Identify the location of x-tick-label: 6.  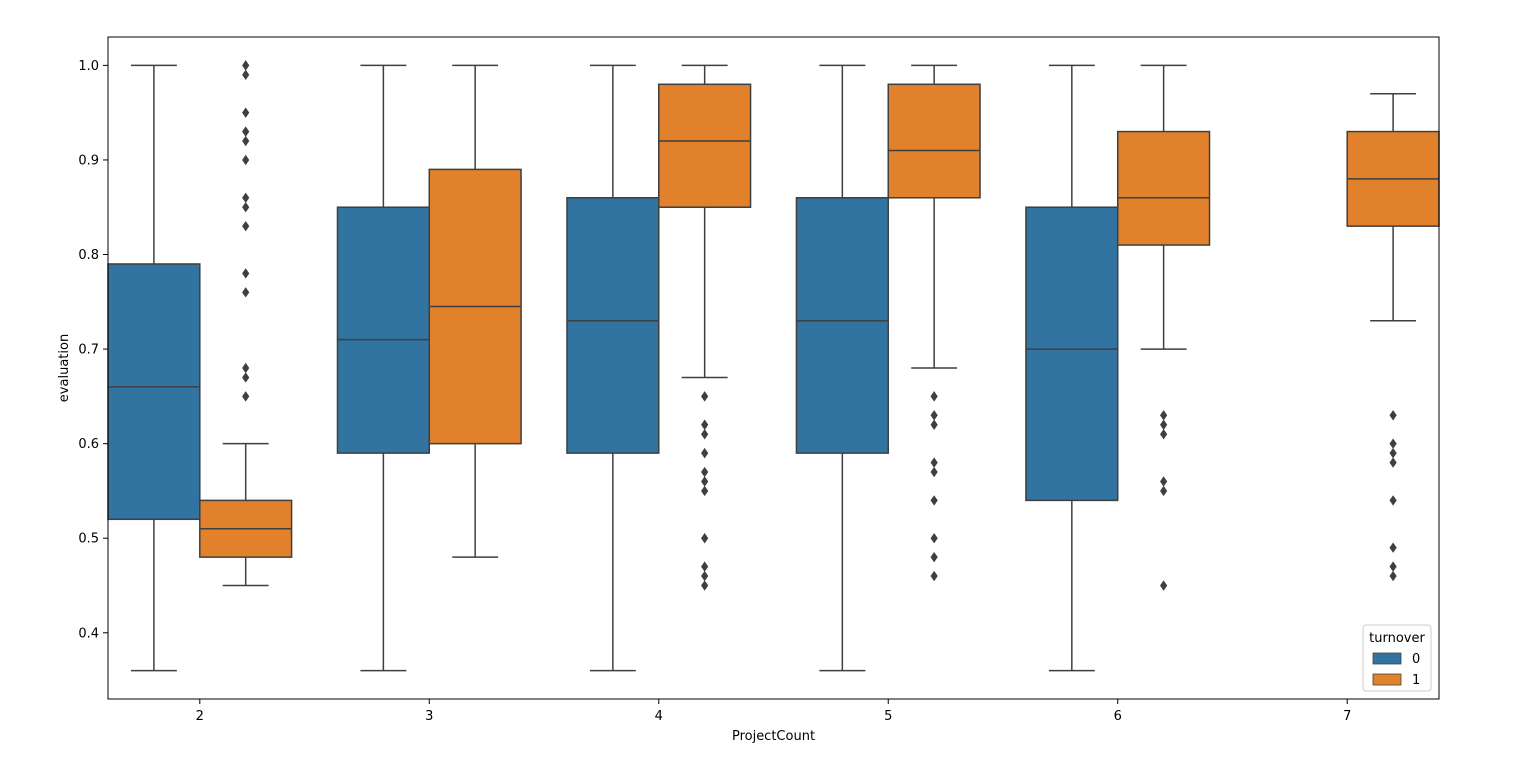
(1118, 716).